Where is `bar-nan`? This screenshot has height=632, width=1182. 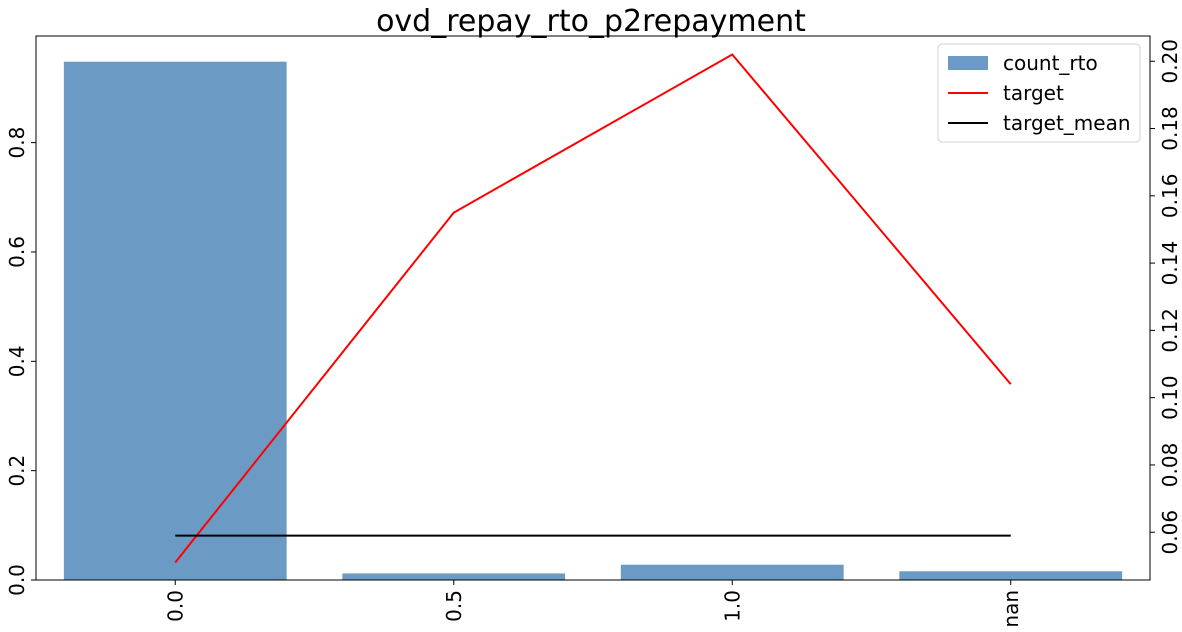
bar-nan is located at coordinates (1011, 575).